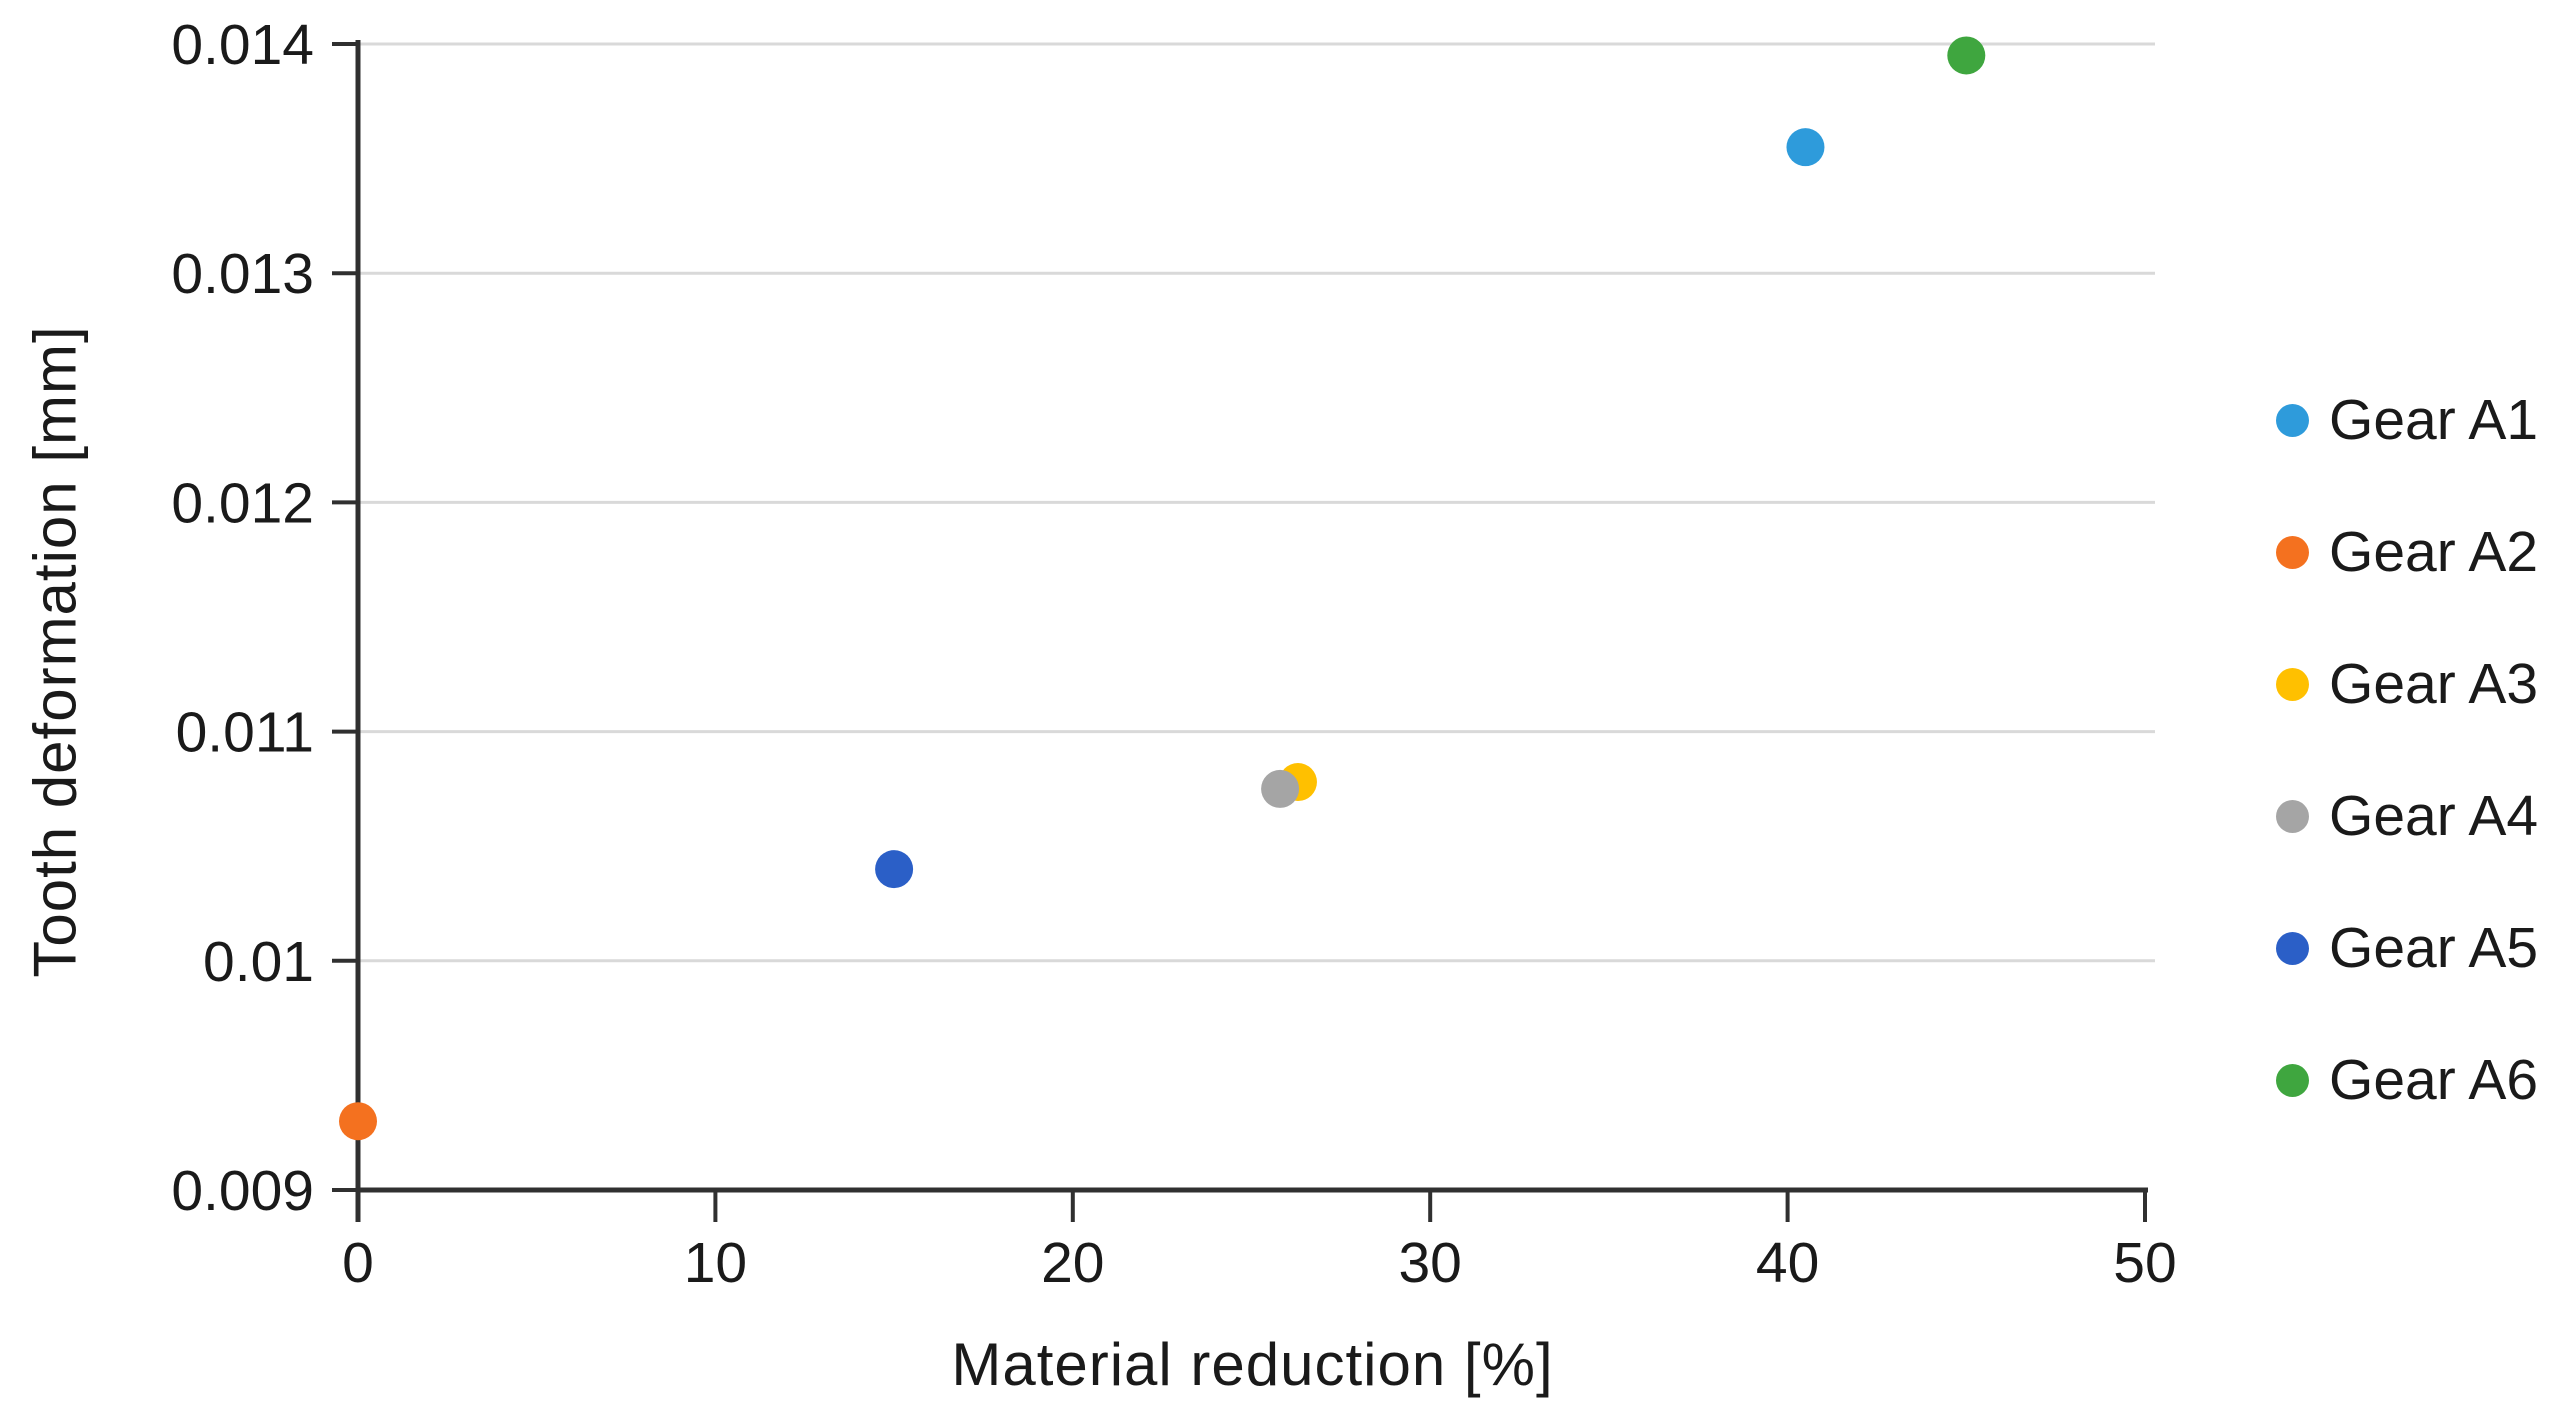 The image size is (2574, 1423). Describe the element at coordinates (2434, 816) in the screenshot. I see `legend-label: Gear A4` at that location.